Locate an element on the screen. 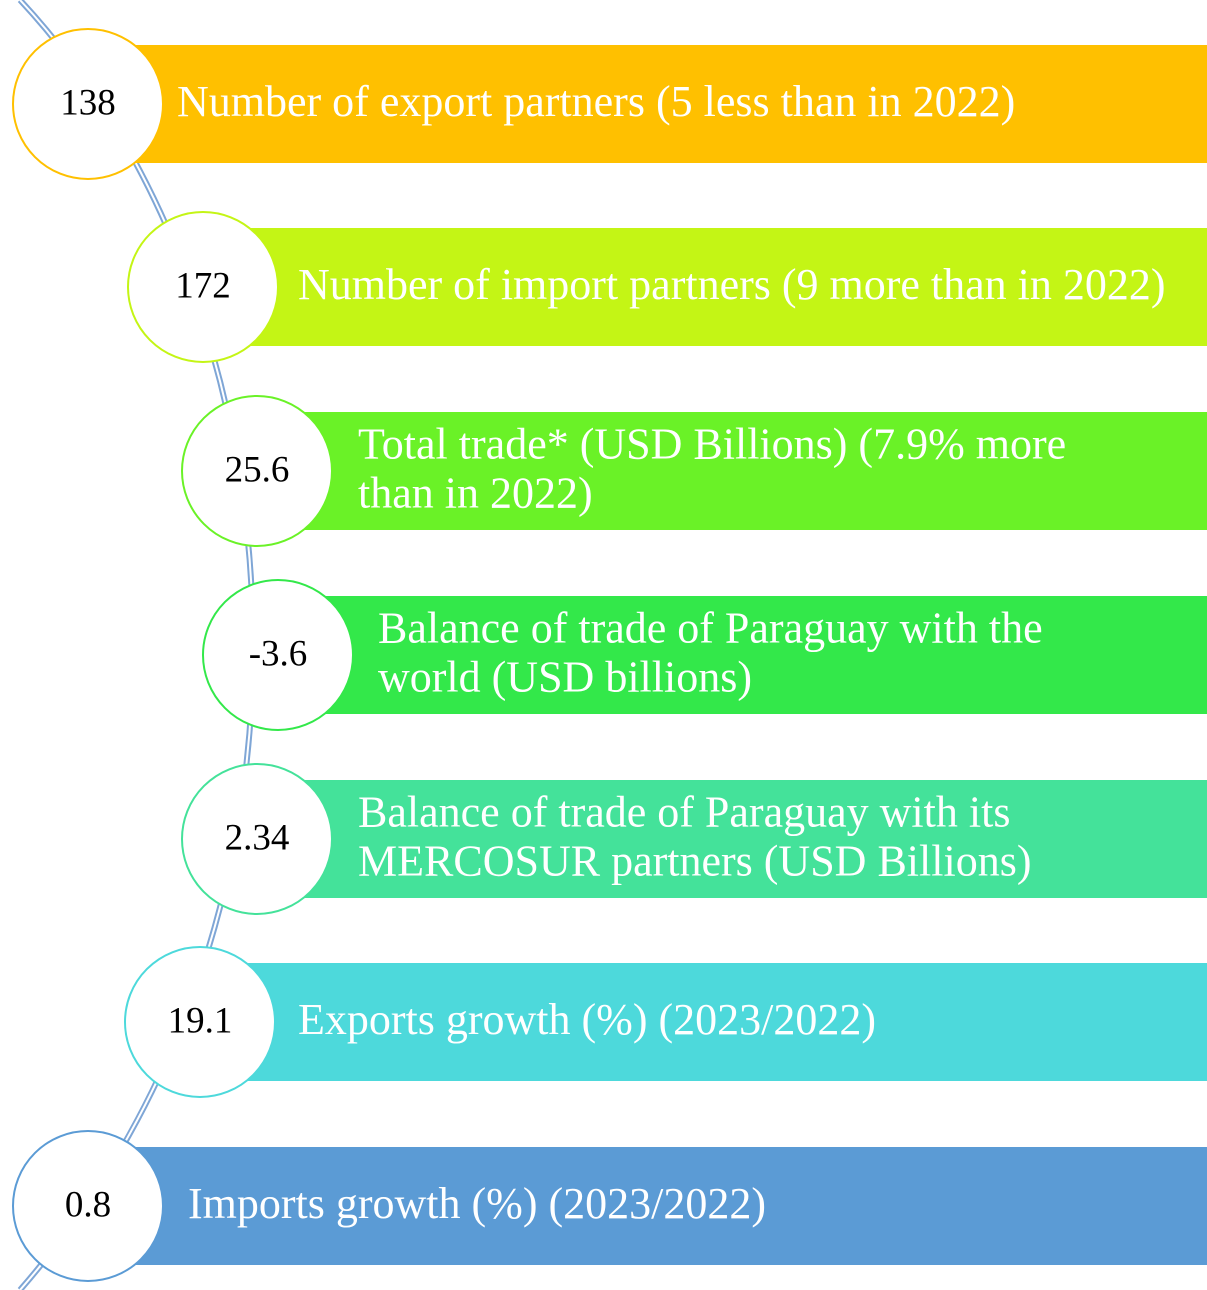  value: 0.8 is located at coordinates (88, 1204).